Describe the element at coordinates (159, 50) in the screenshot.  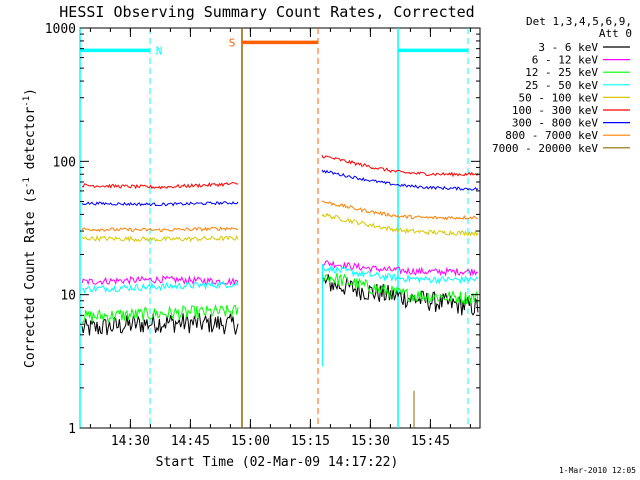
I see `night-state-label: N` at that location.